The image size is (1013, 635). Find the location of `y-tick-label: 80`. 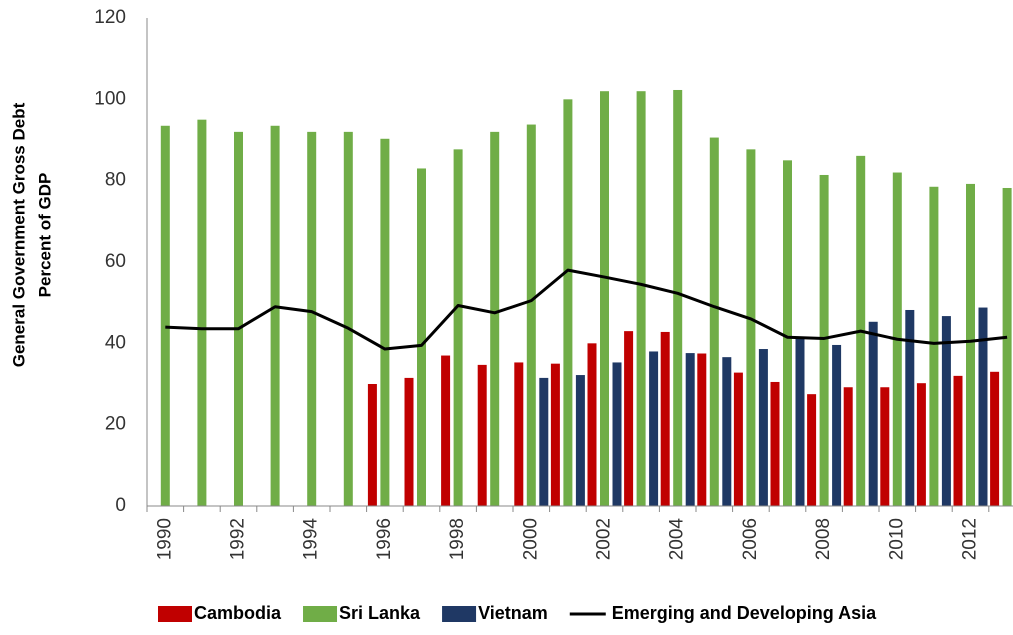

y-tick-label: 80 is located at coordinates (115, 180).